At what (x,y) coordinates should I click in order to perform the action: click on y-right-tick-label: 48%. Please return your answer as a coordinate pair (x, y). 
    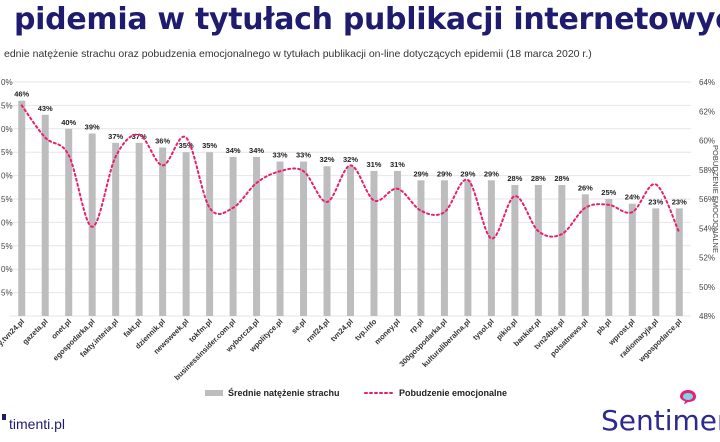
    Looking at the image, I should click on (707, 316).